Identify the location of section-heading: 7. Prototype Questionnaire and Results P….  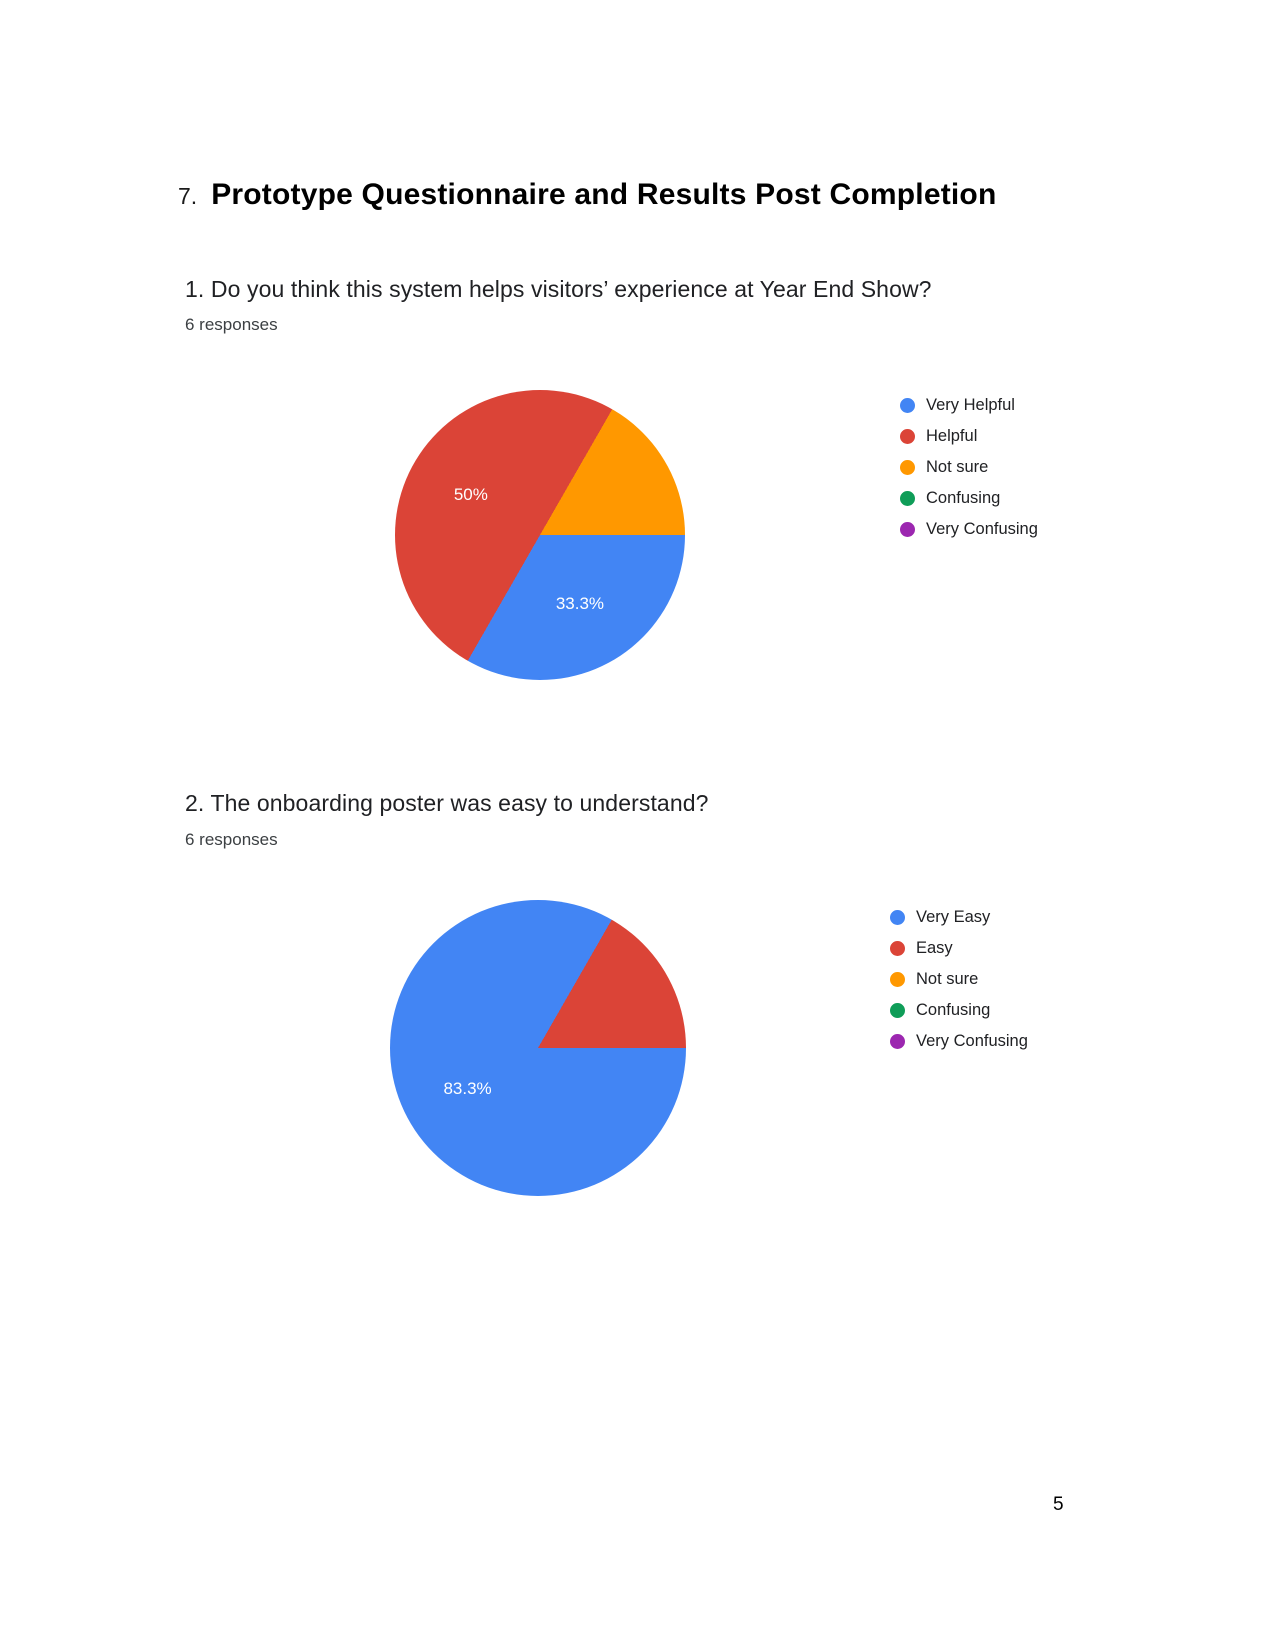
(587, 195).